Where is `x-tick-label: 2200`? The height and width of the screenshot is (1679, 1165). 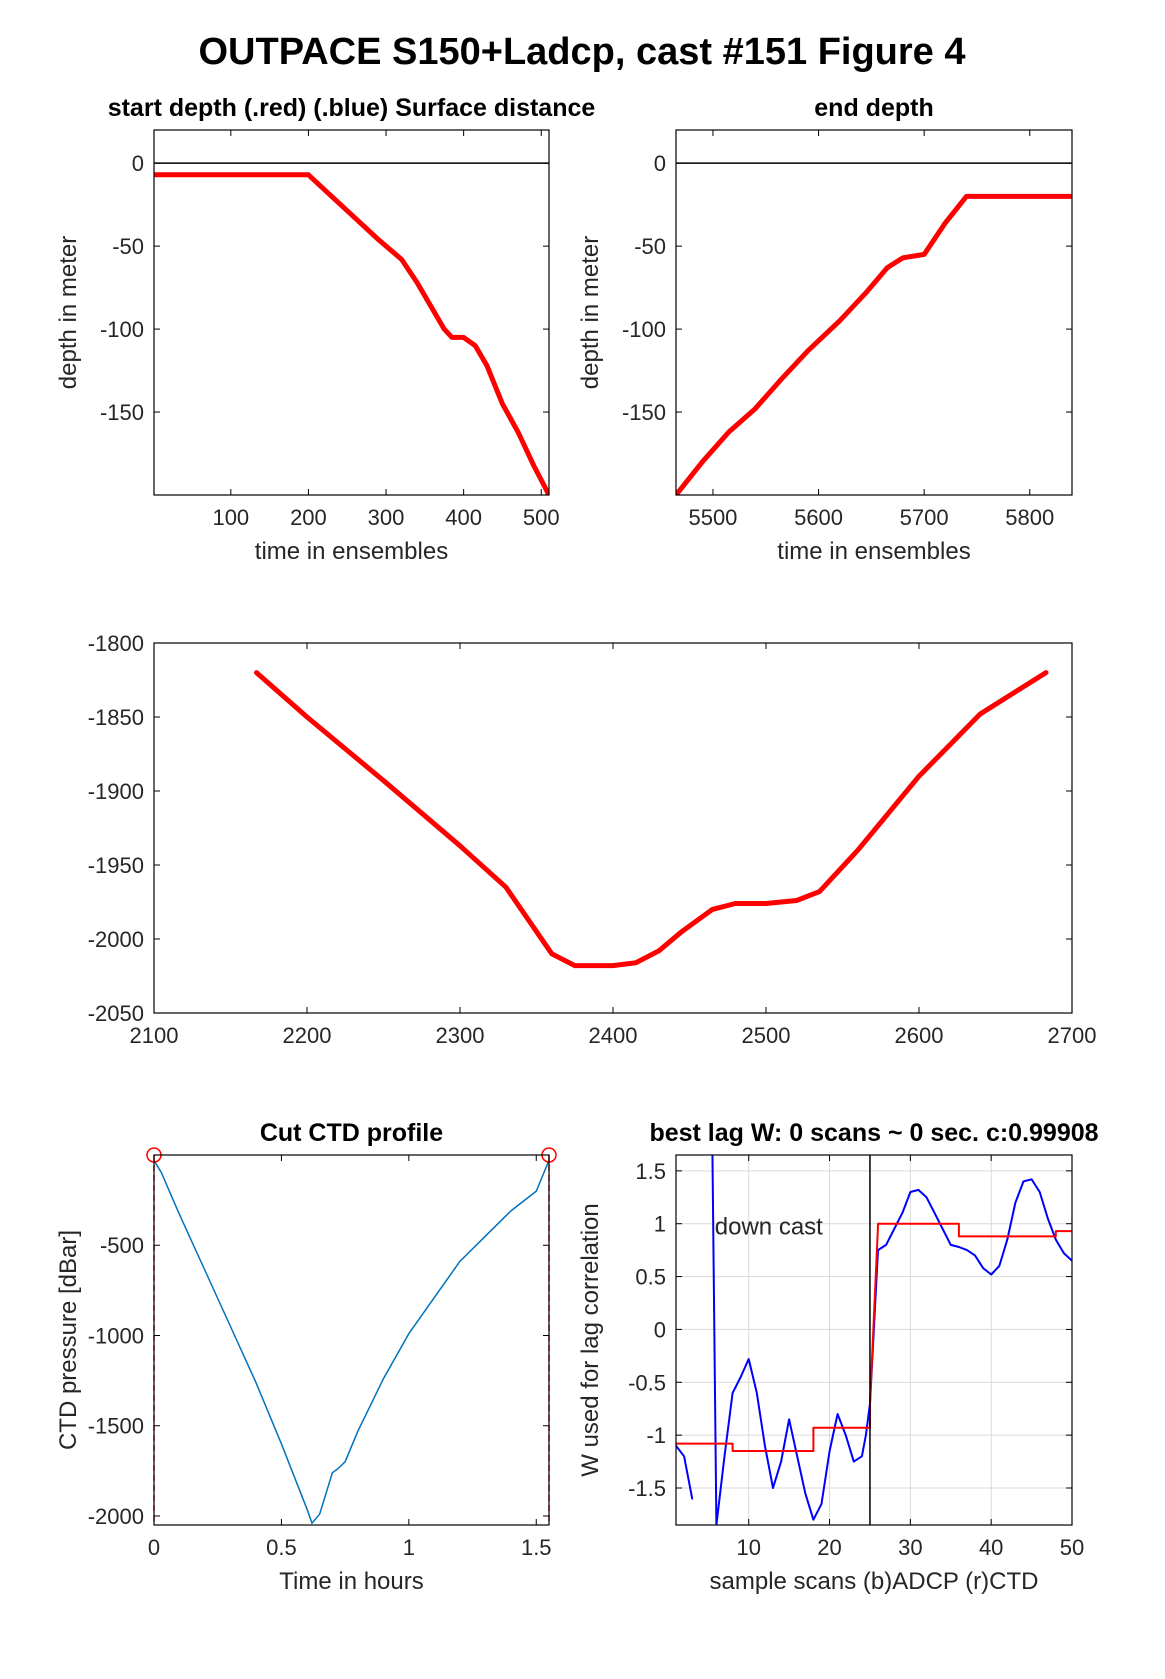 x-tick-label: 2200 is located at coordinates (307, 1035).